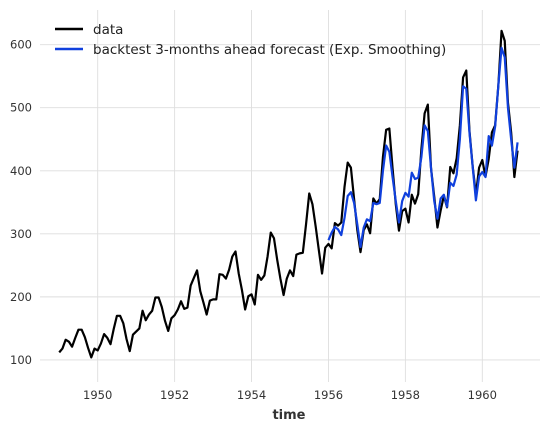 The image size is (547, 431). What do you see at coordinates (251, 395) in the screenshot?
I see `x-tick-label: 1954` at bounding box center [251, 395].